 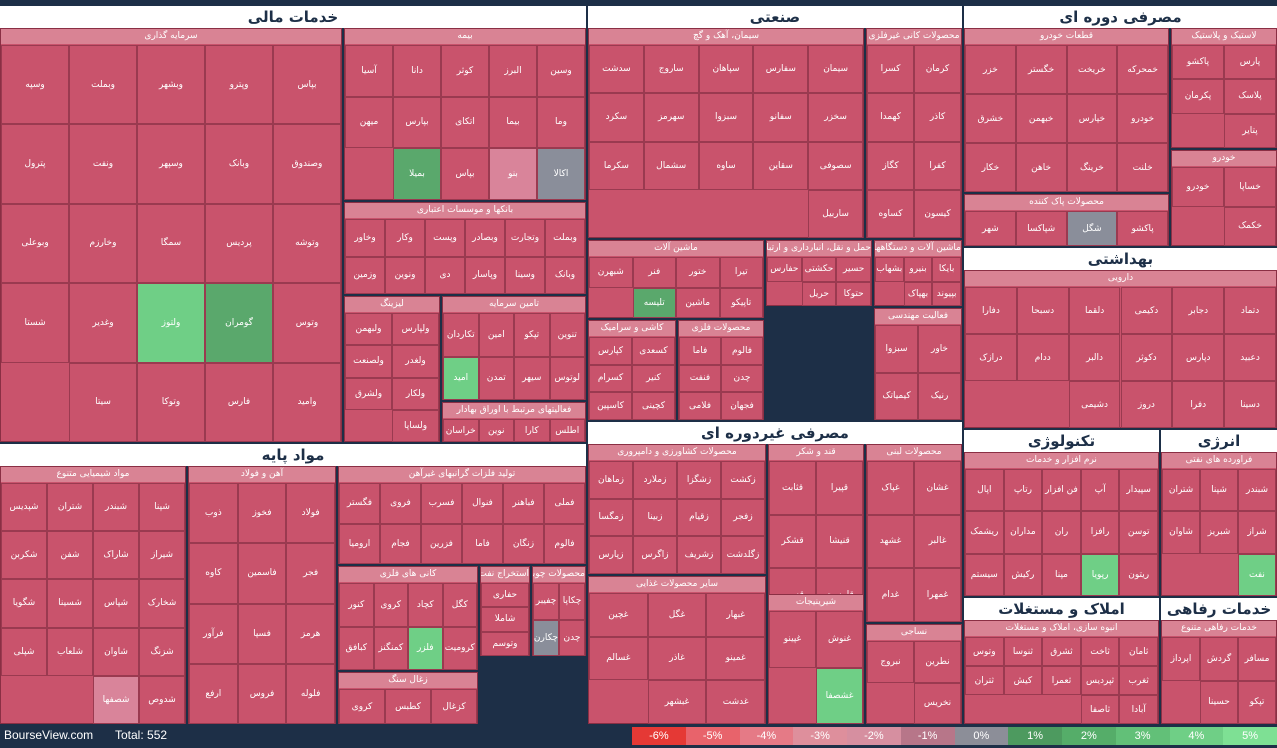 What do you see at coordinates (1066, 36) in the screenshot?
I see `industry-group-title: قطعات خودرو` at bounding box center [1066, 36].